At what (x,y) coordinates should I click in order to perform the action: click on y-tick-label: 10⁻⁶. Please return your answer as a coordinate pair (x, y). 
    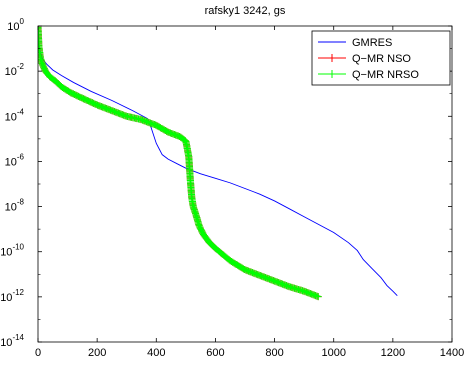
    Looking at the image, I should click on (15, 160).